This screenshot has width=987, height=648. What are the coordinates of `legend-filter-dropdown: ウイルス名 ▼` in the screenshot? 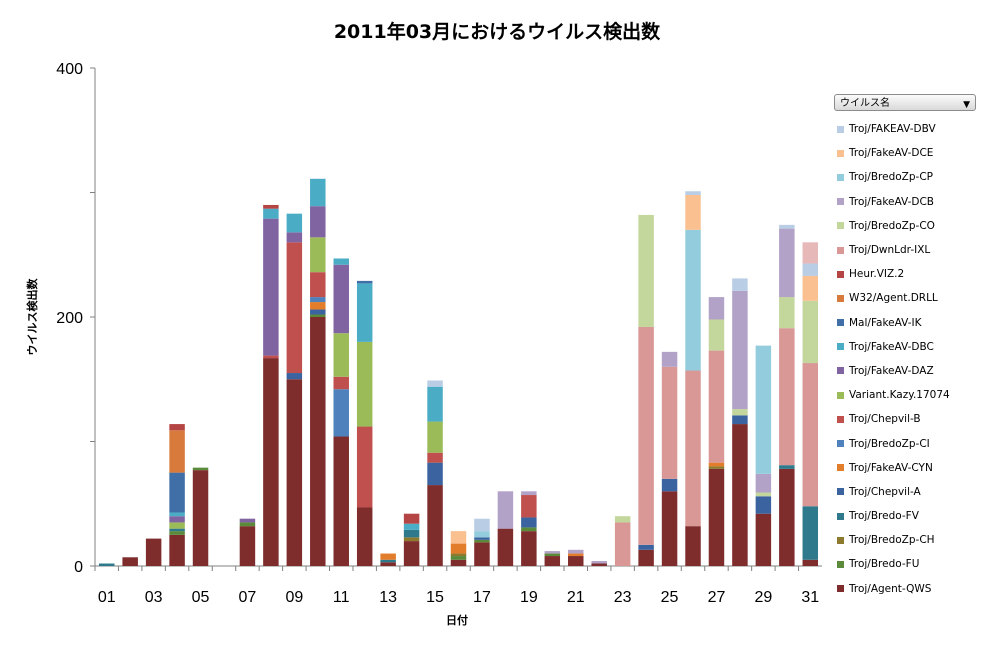 It's located at (905, 102).